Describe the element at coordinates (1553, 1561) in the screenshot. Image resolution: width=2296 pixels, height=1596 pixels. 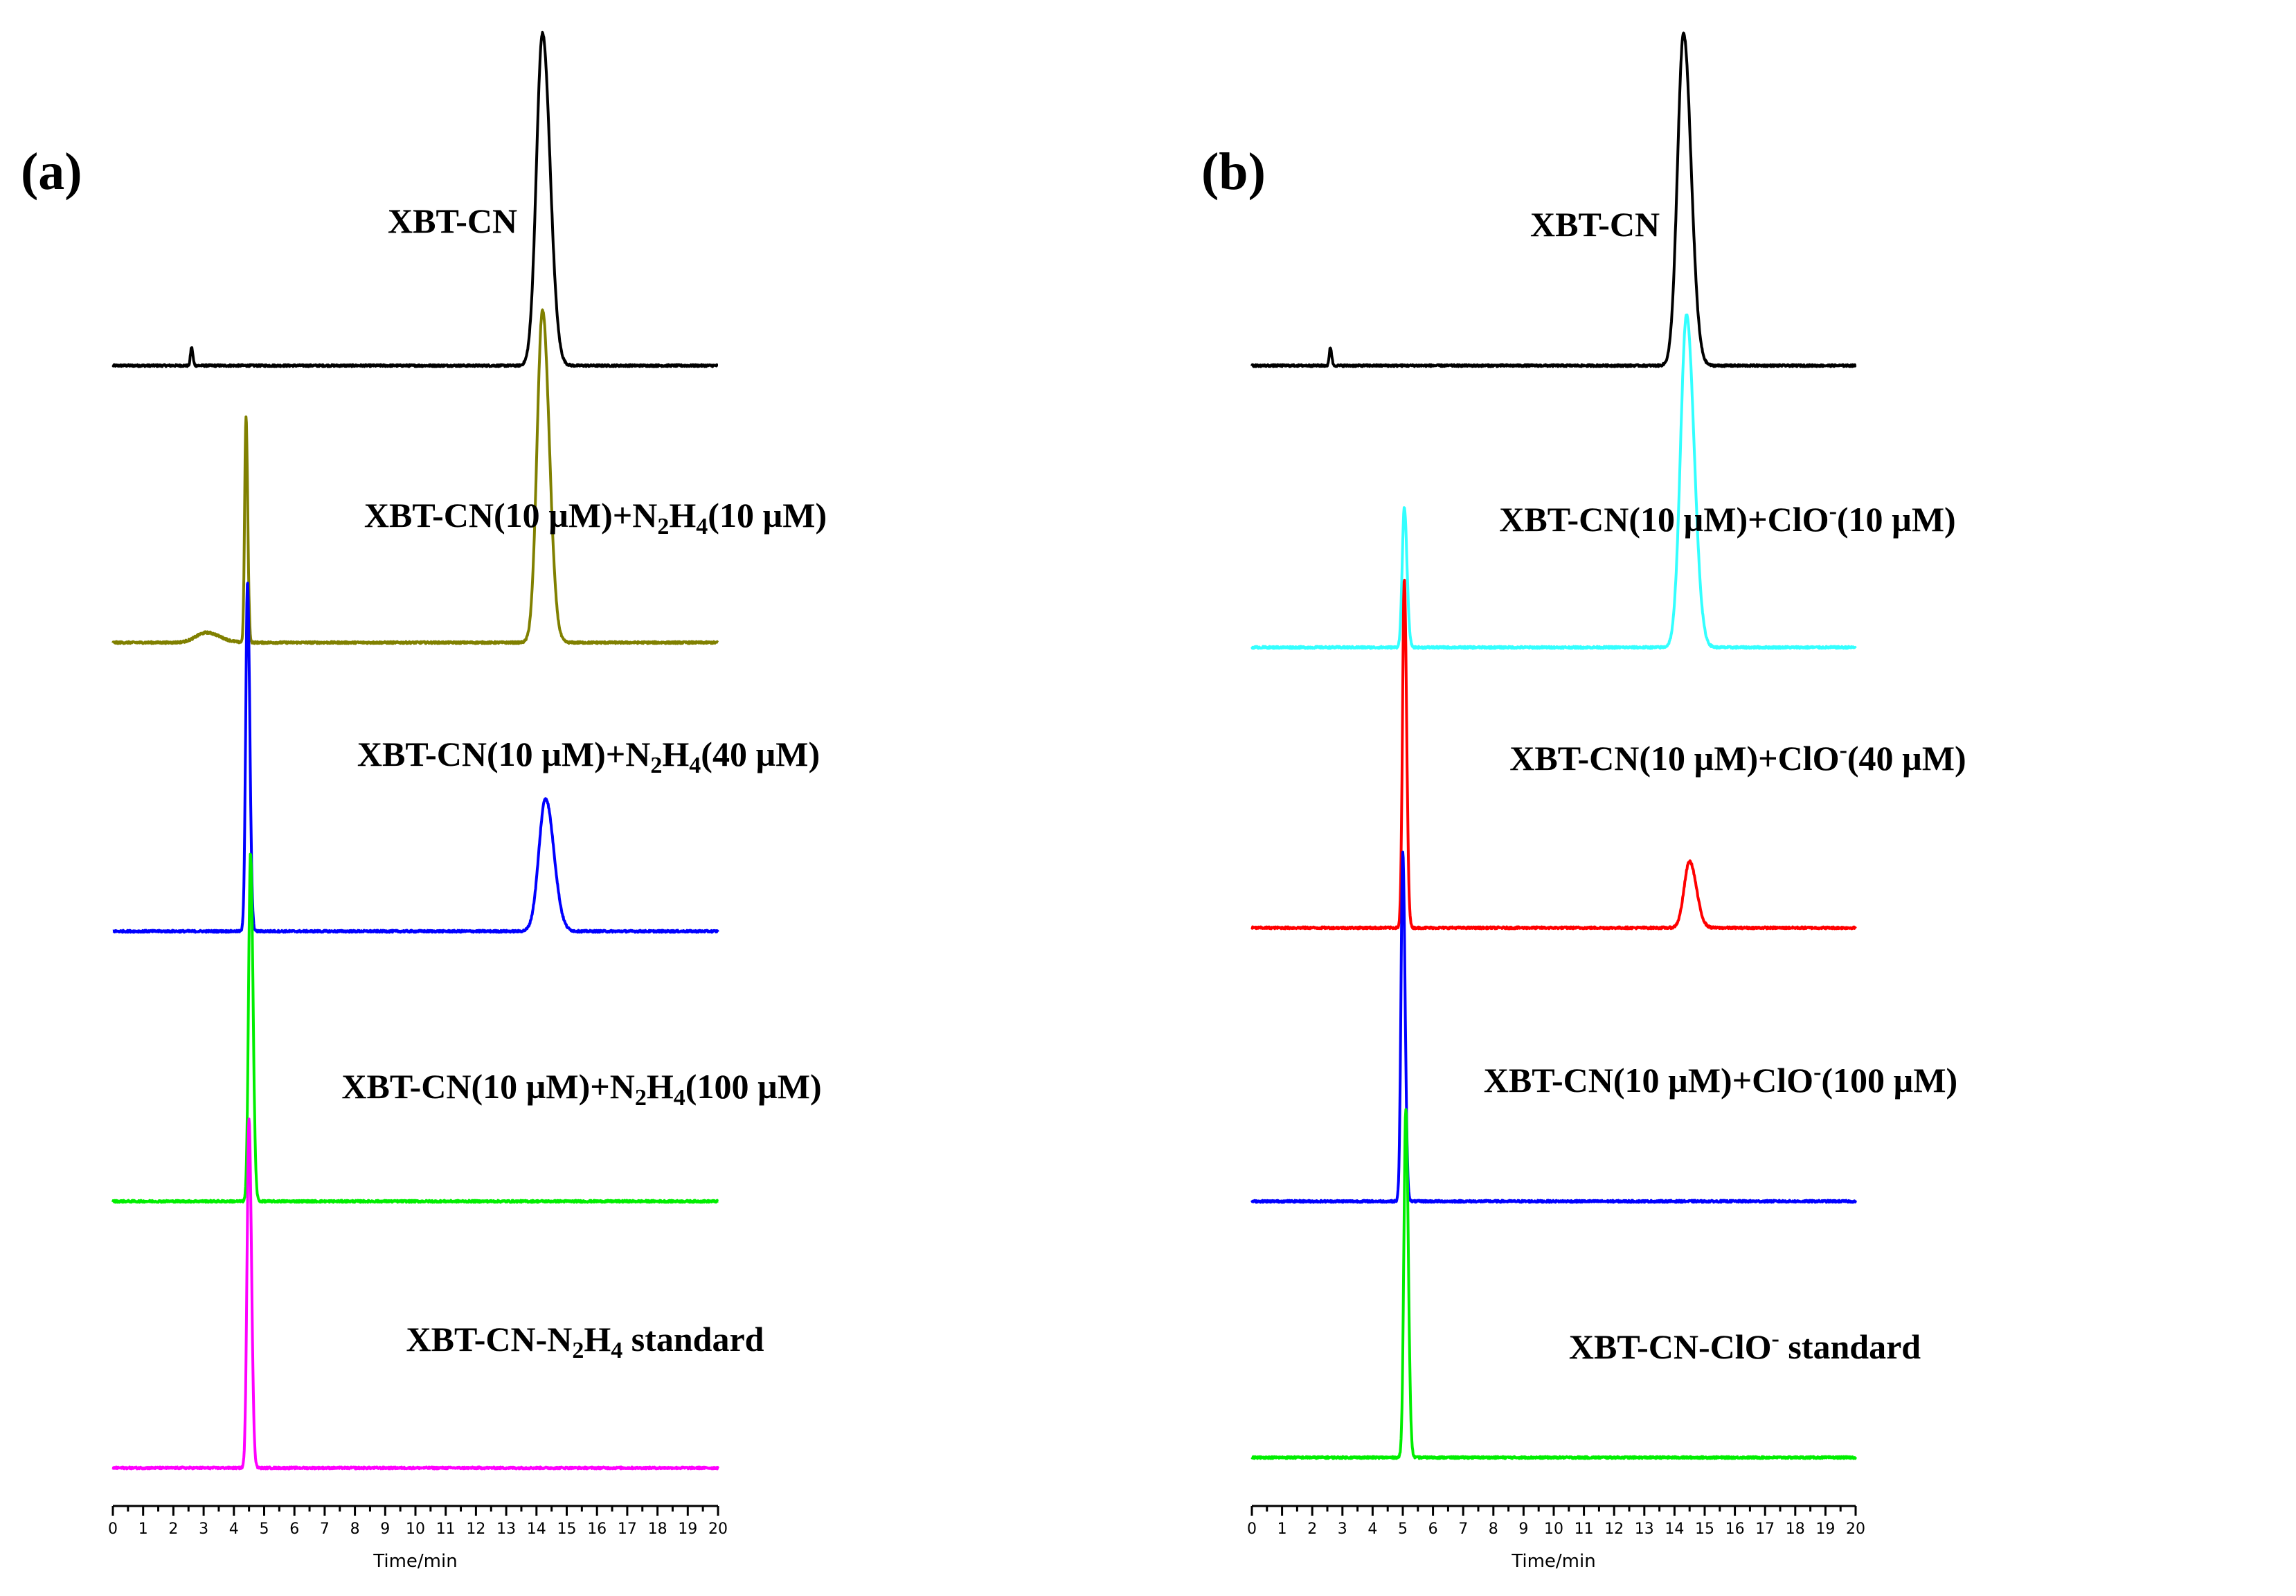
I see `x-axis-title-b: Time/min` at that location.